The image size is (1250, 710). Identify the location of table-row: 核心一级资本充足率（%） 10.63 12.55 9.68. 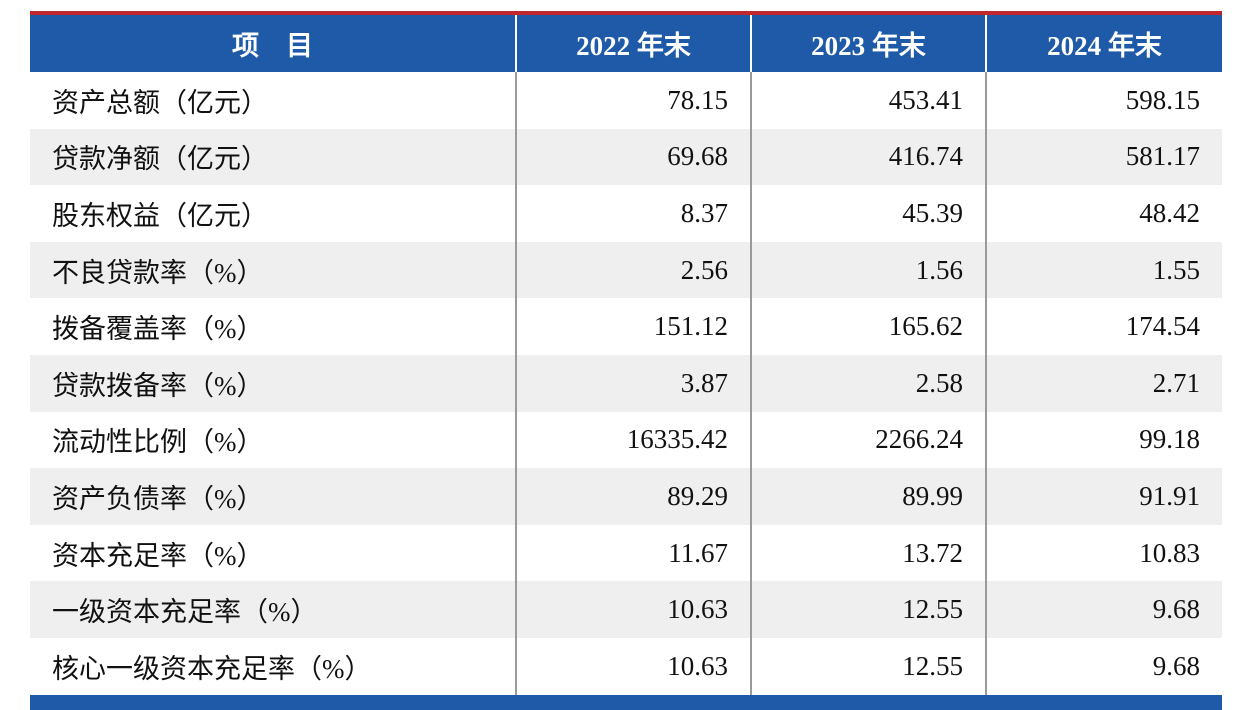
(626, 666).